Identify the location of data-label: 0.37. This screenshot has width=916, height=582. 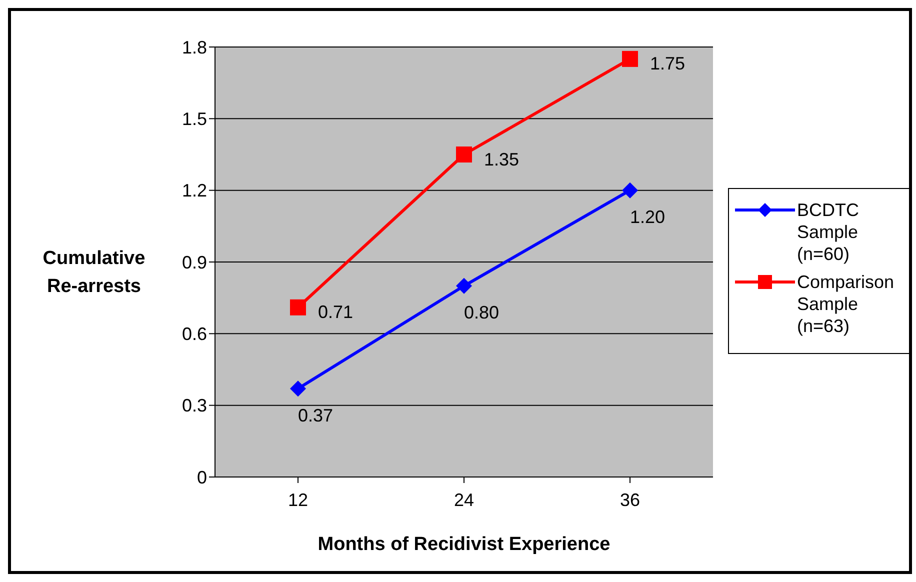
(316, 415).